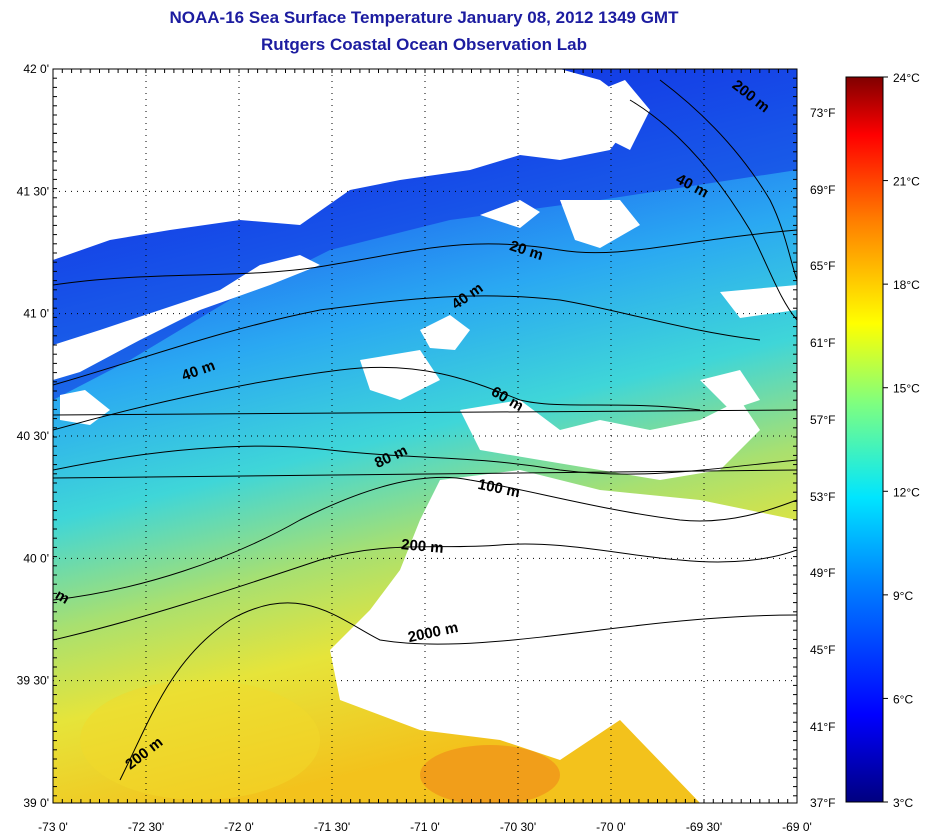 Image resolution: width=928 pixels, height=840 pixels. I want to click on lon-tick-label: -71 0', so click(425, 827).